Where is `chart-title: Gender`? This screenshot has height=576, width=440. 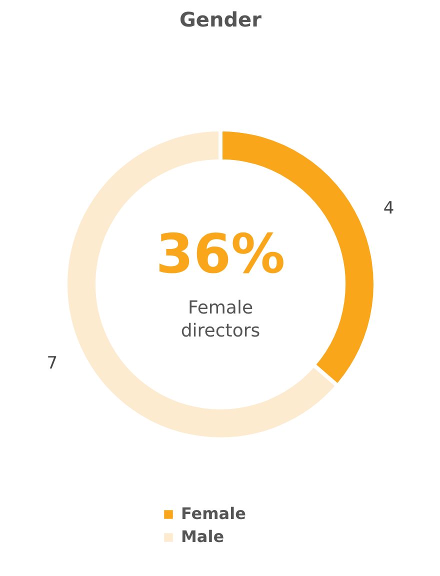 chart-title: Gender is located at coordinates (221, 20).